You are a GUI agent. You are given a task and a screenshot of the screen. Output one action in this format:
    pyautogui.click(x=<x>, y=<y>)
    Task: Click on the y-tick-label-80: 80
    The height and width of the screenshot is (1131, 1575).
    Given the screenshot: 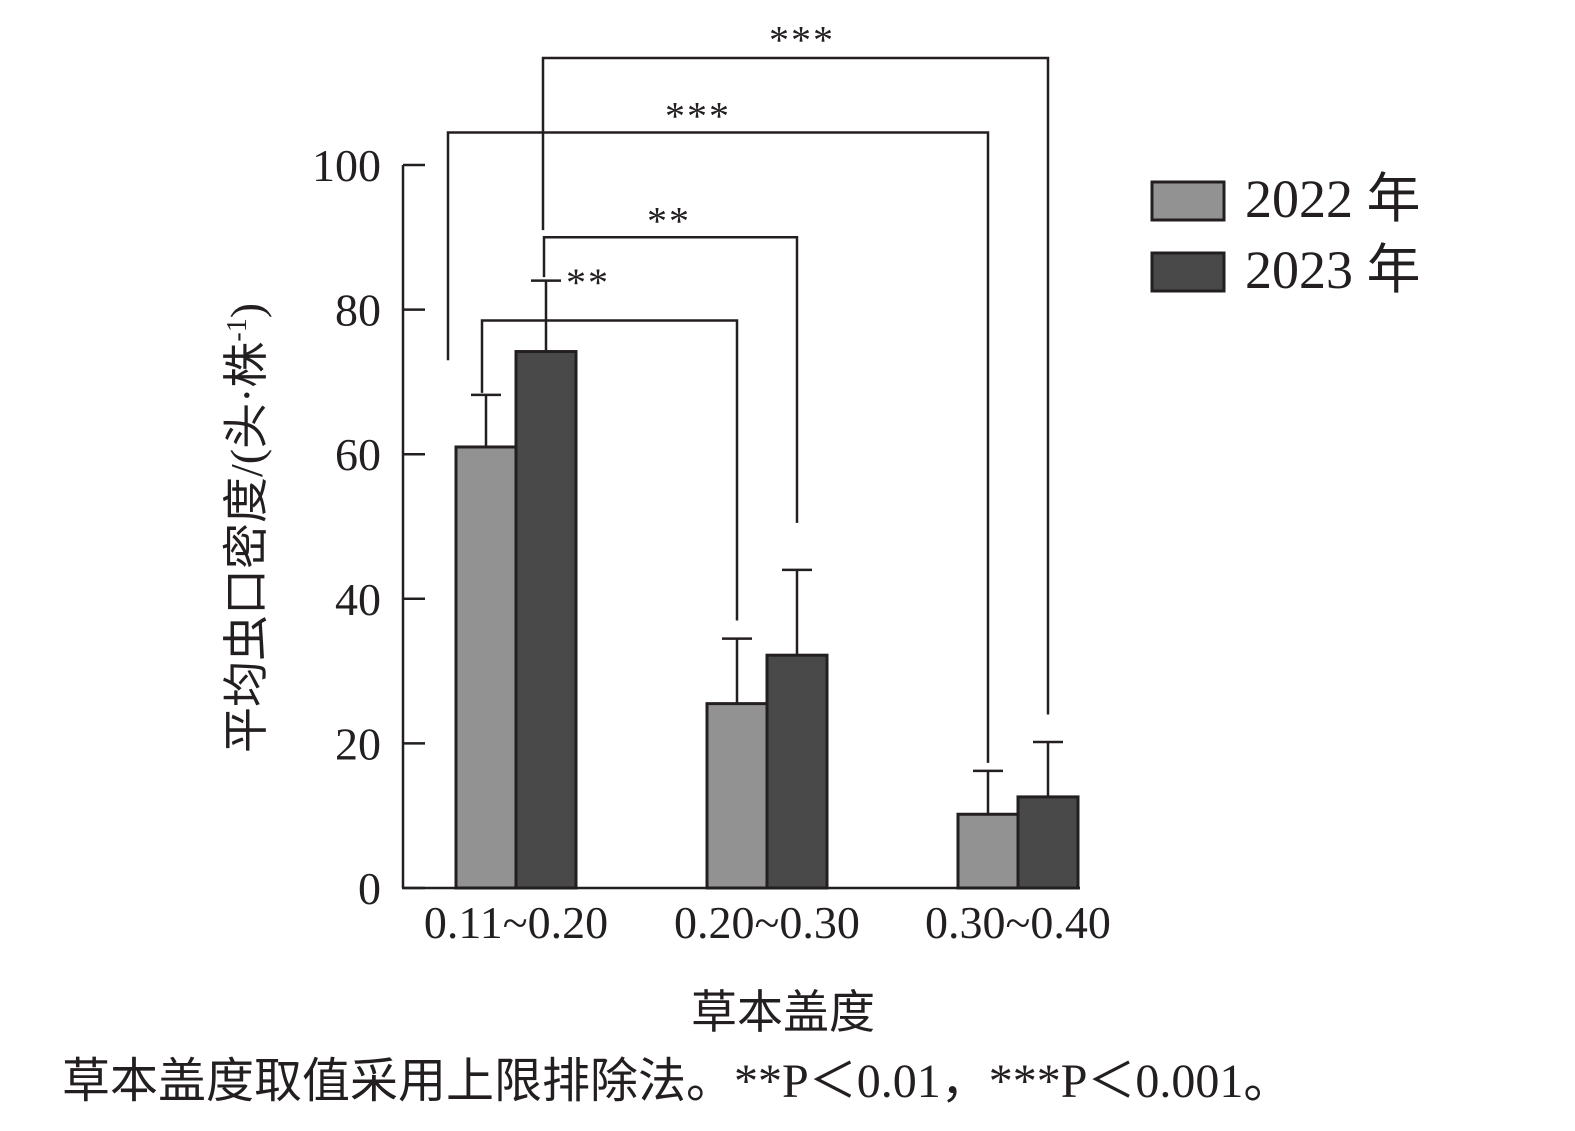 What is the action you would take?
    pyautogui.click(x=358, y=310)
    